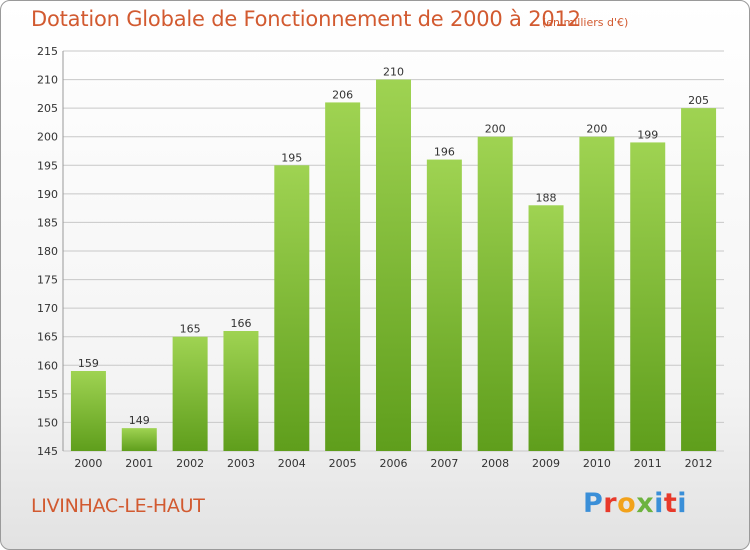 This screenshot has width=750, height=550. I want to click on y-tick-label: 165, so click(47, 337).